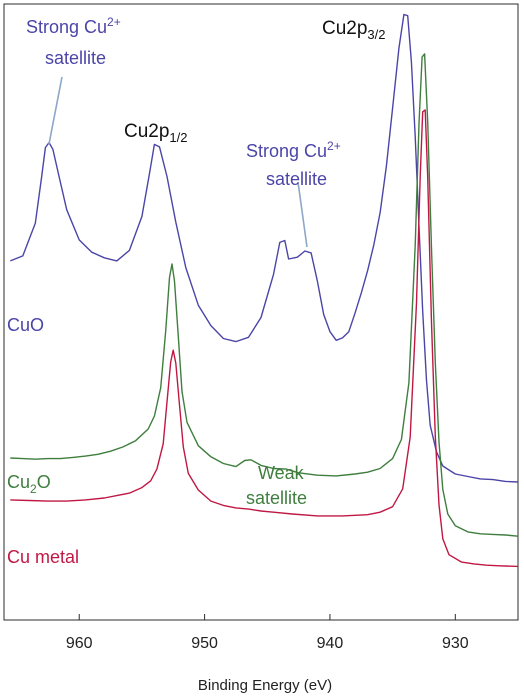  Describe the element at coordinates (296, 161) in the screenshot. I see `strong-satellite-label-2: Strong Cu2+ satellite` at that location.